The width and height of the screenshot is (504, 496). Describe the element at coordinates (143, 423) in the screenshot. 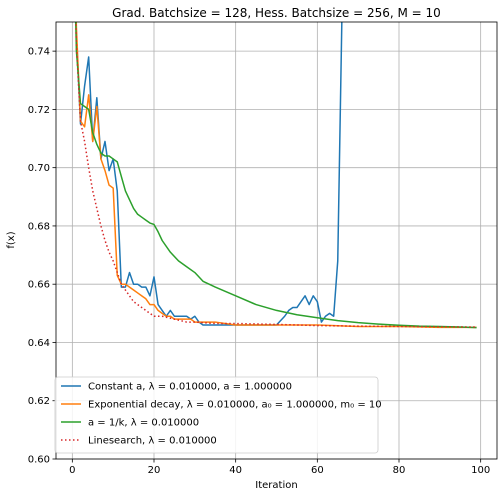

I see `legend-label-3: a = 1/k, λ = 0.010000` at that location.